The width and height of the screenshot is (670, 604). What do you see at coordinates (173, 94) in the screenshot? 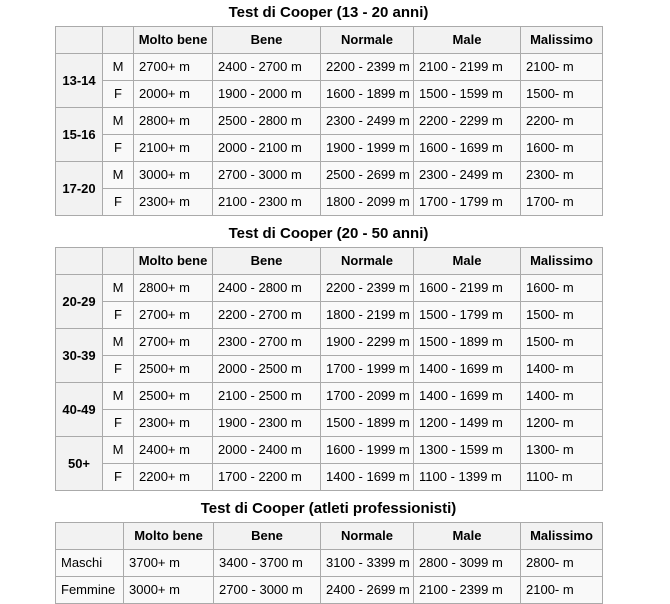
I see `value-cell: 2000+ m` at bounding box center [173, 94].